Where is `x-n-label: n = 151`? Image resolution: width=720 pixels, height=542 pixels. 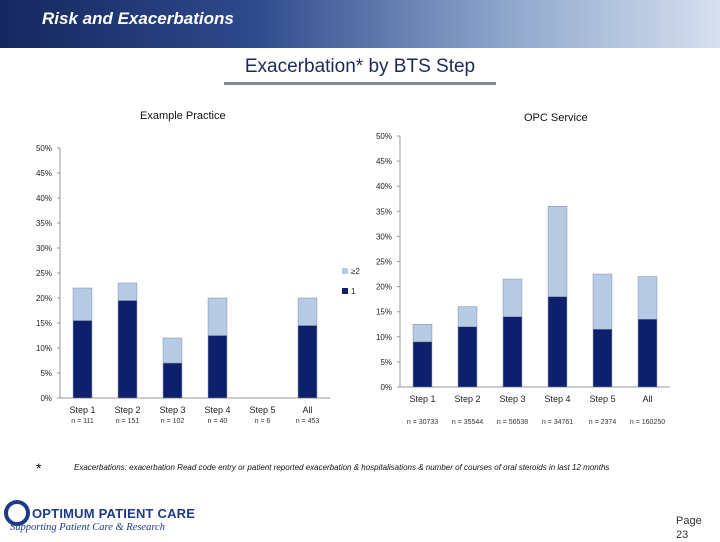 x-n-label: n = 151 is located at coordinates (128, 421).